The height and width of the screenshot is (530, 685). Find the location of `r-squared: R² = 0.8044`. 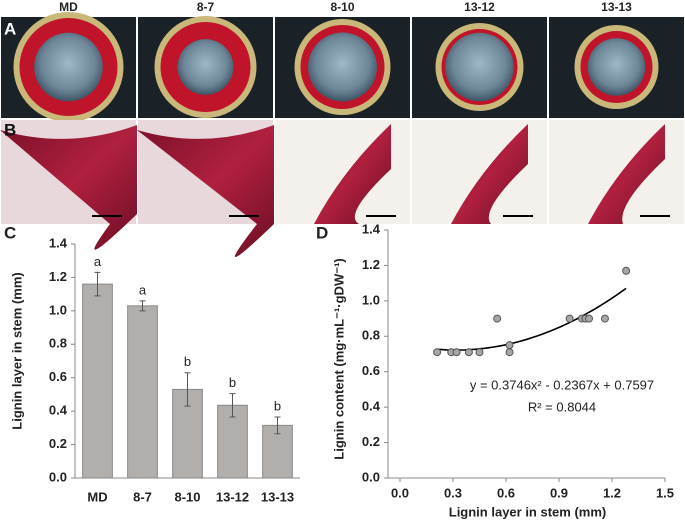

r-squared: R² = 0.8044 is located at coordinates (562, 406).